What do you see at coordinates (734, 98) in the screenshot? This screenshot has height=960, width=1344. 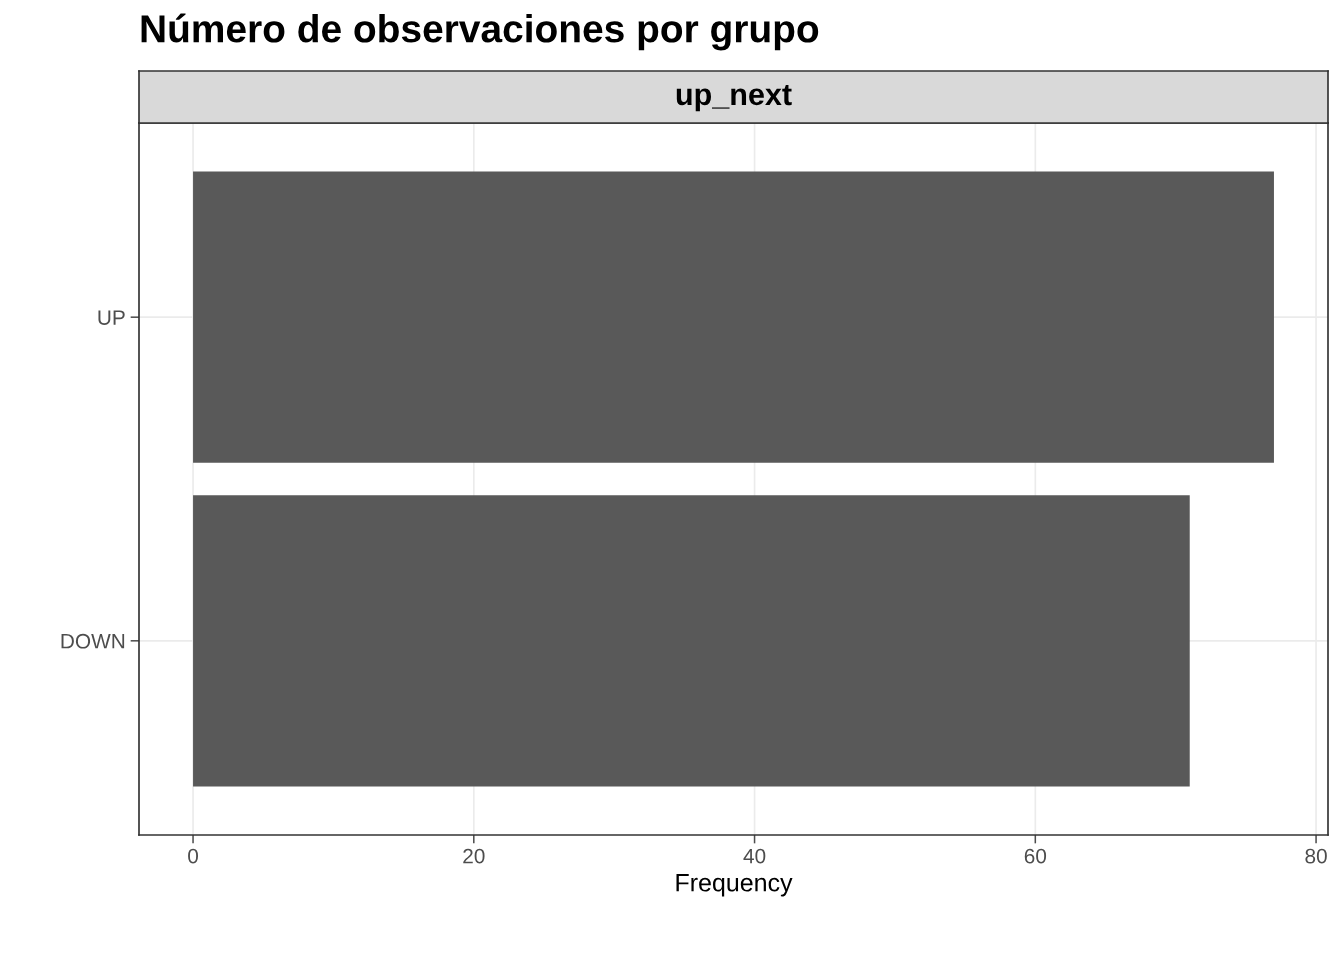 I see `chart-subtitle: up_next` at bounding box center [734, 98].